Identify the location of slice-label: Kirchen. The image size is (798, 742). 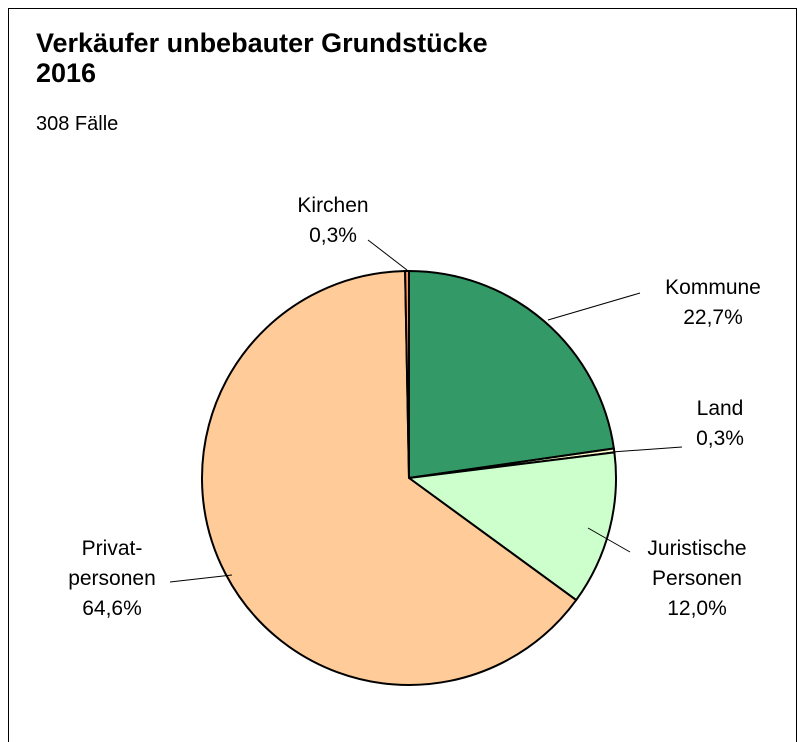
(332, 205).